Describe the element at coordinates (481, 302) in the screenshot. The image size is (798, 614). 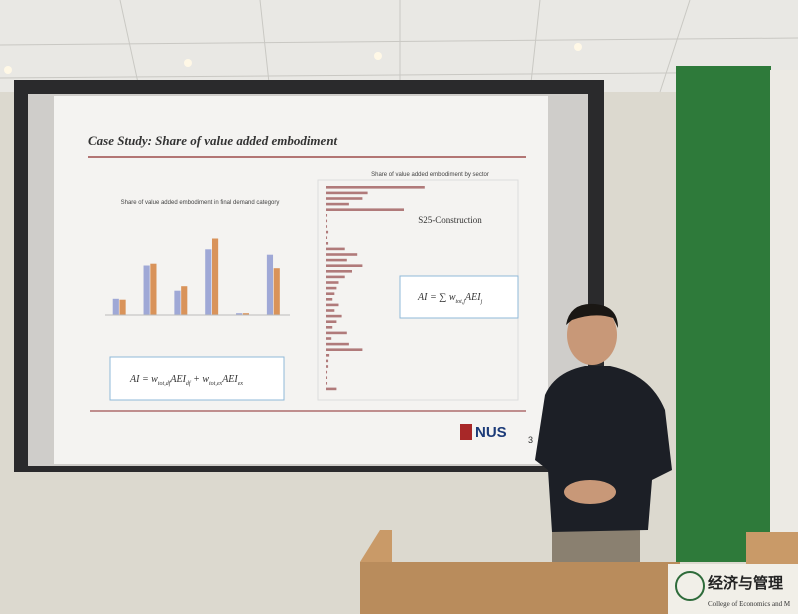
I see `formula-part: j` at that location.